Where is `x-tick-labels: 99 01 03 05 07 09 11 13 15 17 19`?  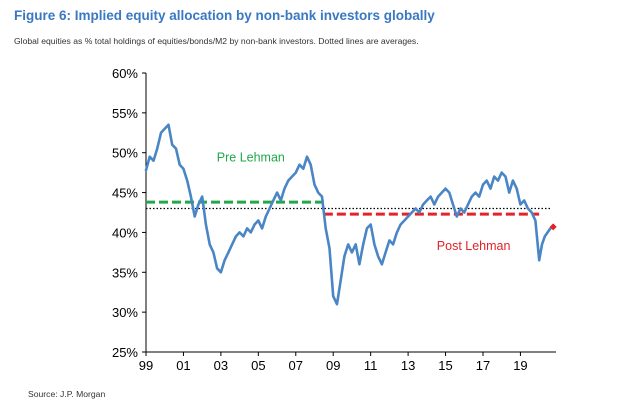 x-tick-labels: 99 01 03 05 07 09 11 13 15 17 19 is located at coordinates (333, 365).